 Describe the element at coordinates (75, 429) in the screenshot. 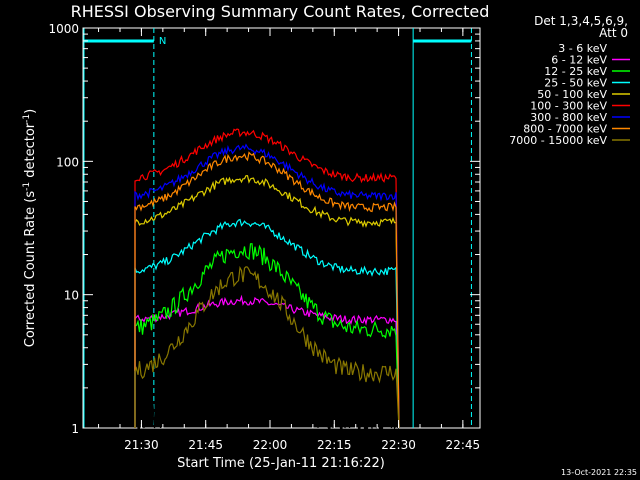

I see `y-tick-label: 1` at that location.